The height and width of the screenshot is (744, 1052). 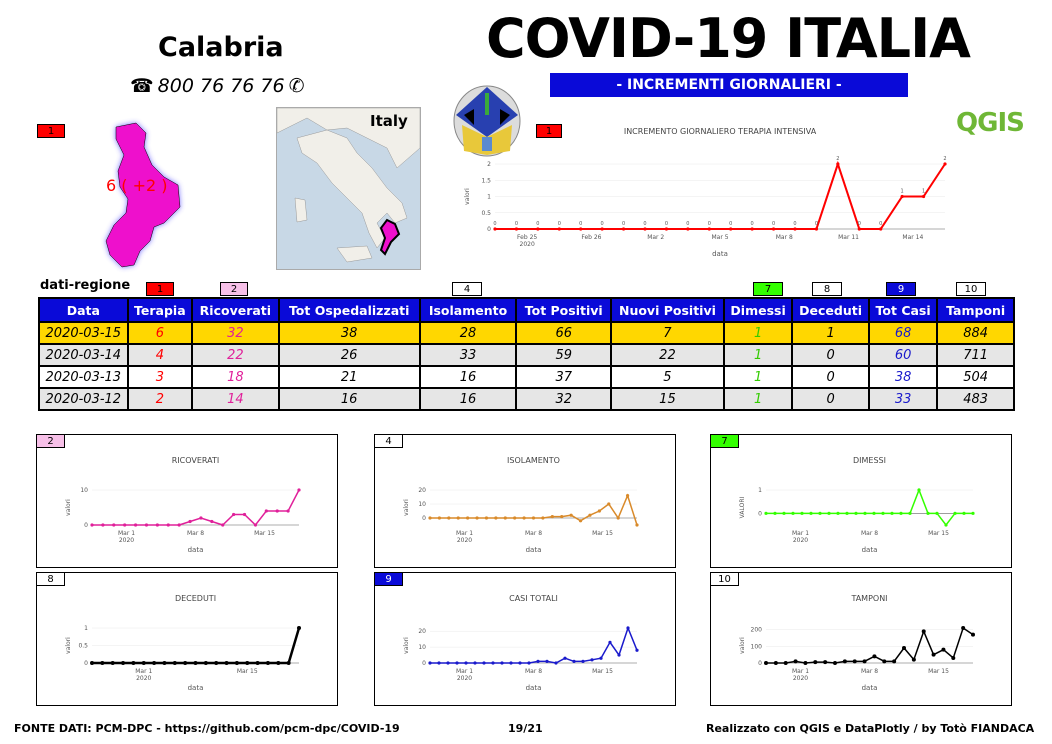 I want to click on chart-badge: 10, so click(x=724, y=579).